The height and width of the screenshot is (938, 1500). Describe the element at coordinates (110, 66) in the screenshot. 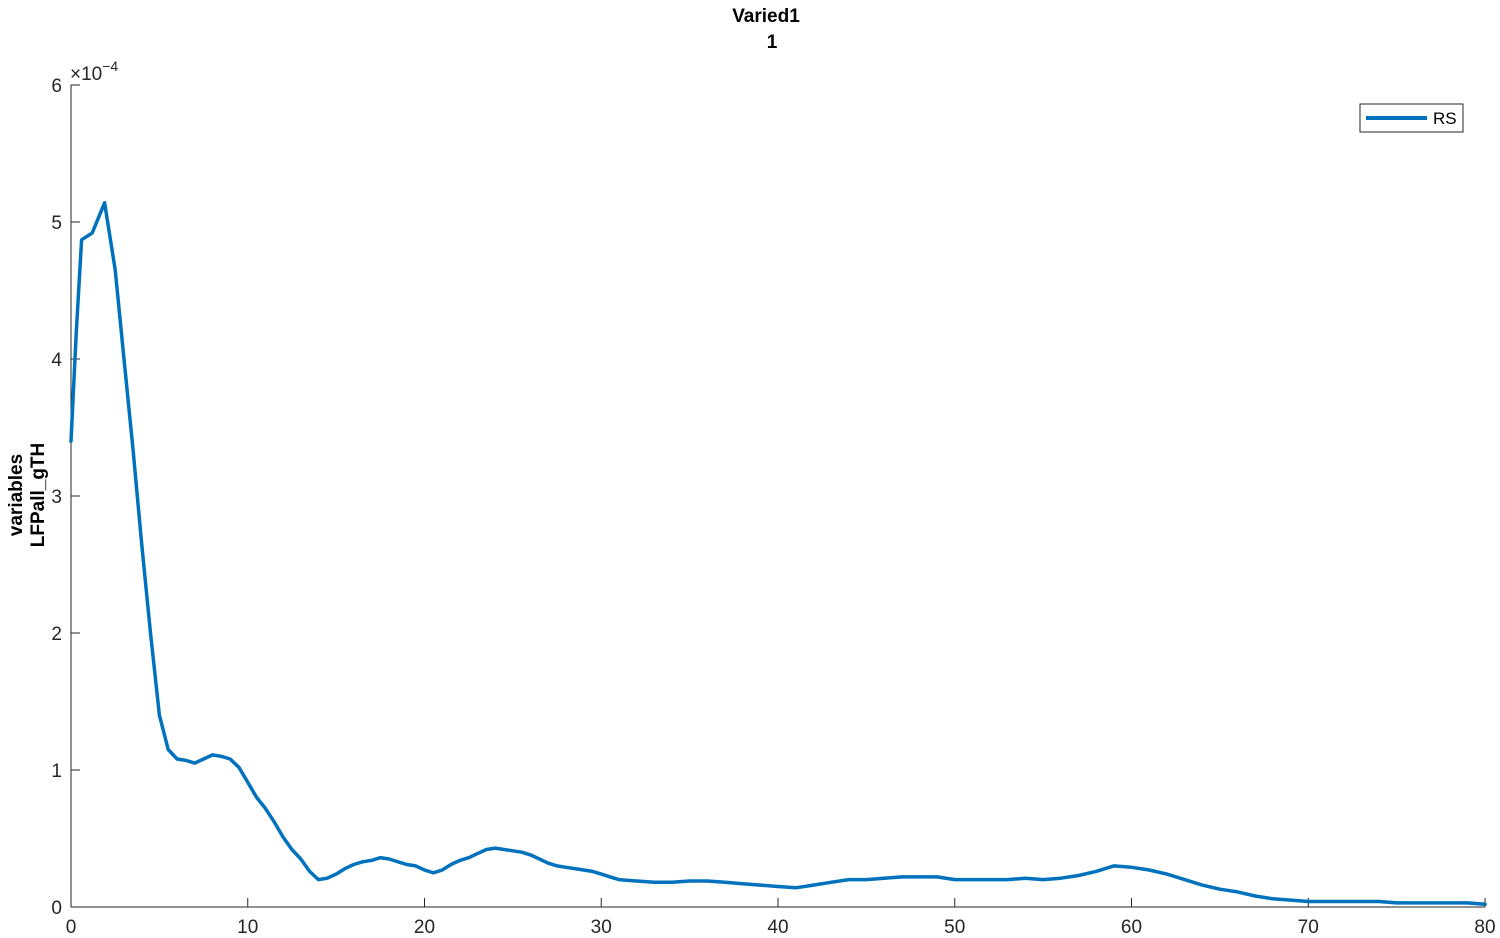

I see `y-exponent-text: −4` at that location.